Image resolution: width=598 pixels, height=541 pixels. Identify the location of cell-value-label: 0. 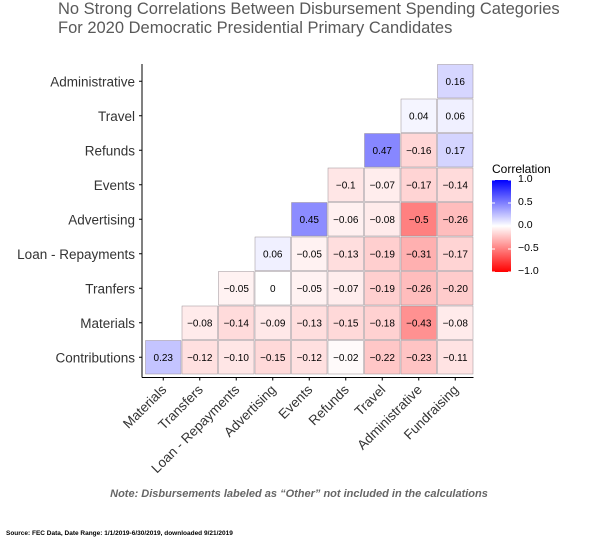
(273, 289).